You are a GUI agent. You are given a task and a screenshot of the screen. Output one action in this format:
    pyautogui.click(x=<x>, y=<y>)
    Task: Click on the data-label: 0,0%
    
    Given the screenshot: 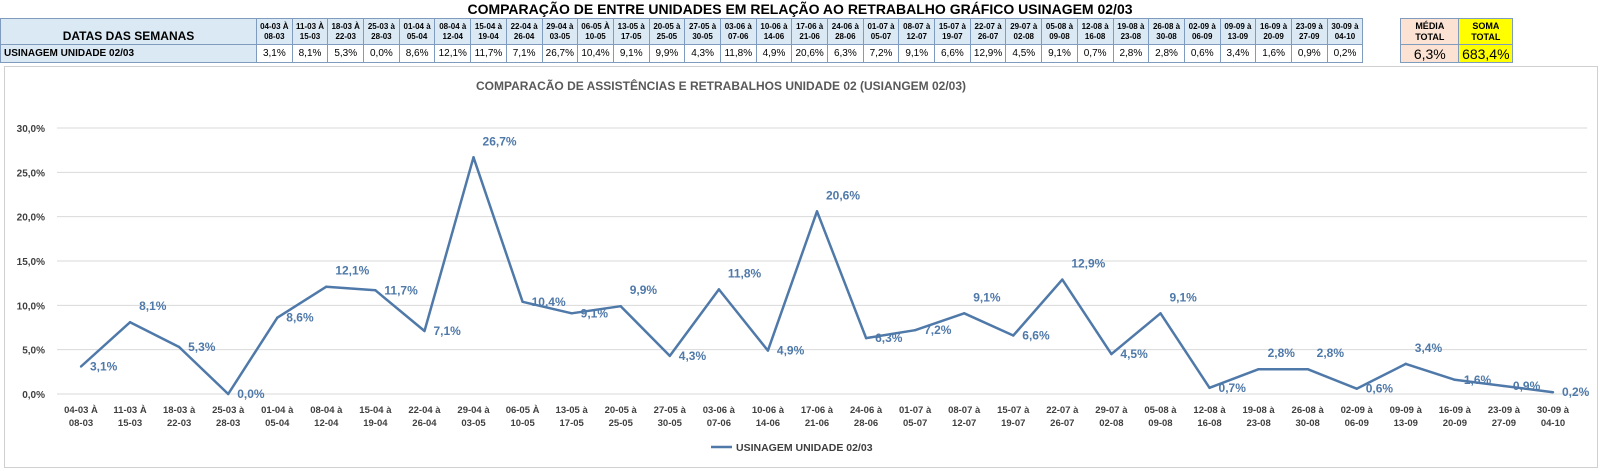 What is the action you would take?
    pyautogui.click(x=251, y=394)
    